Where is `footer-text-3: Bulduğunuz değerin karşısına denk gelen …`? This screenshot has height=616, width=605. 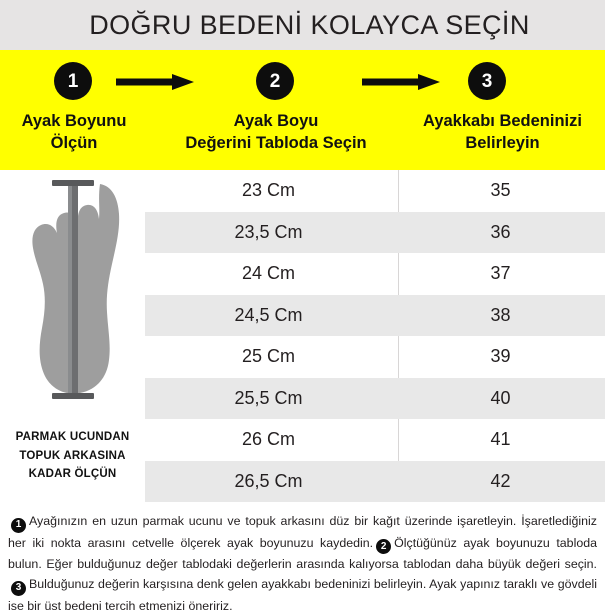 footer-text-3: Bulduğunuz değerin karşısına denk gelen … is located at coordinates (302, 595).